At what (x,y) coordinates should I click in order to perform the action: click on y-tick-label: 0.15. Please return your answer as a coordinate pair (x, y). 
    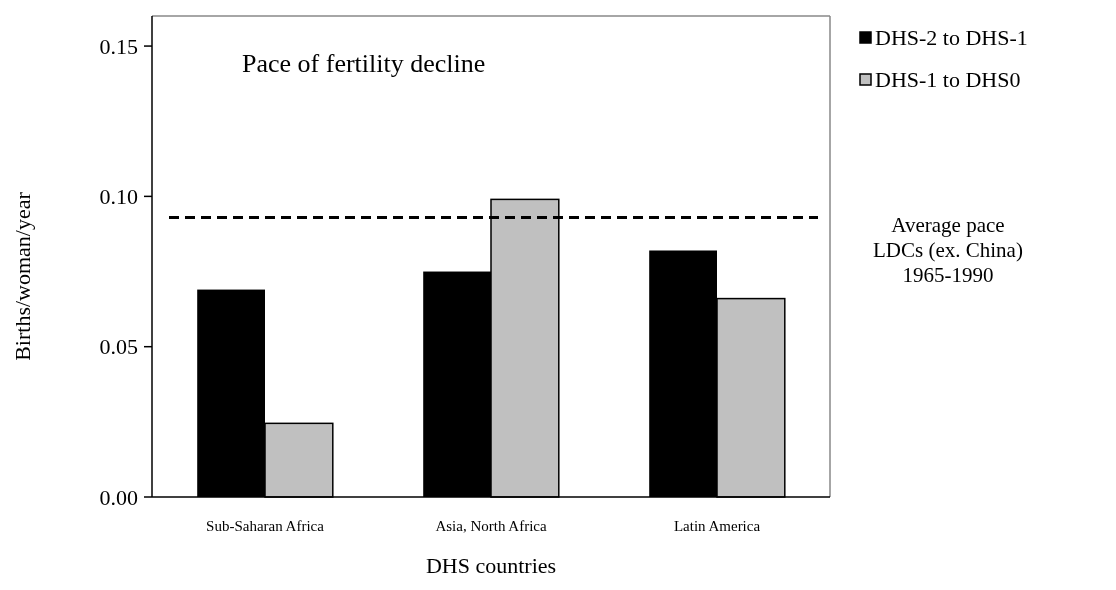
    Looking at the image, I should click on (118, 46).